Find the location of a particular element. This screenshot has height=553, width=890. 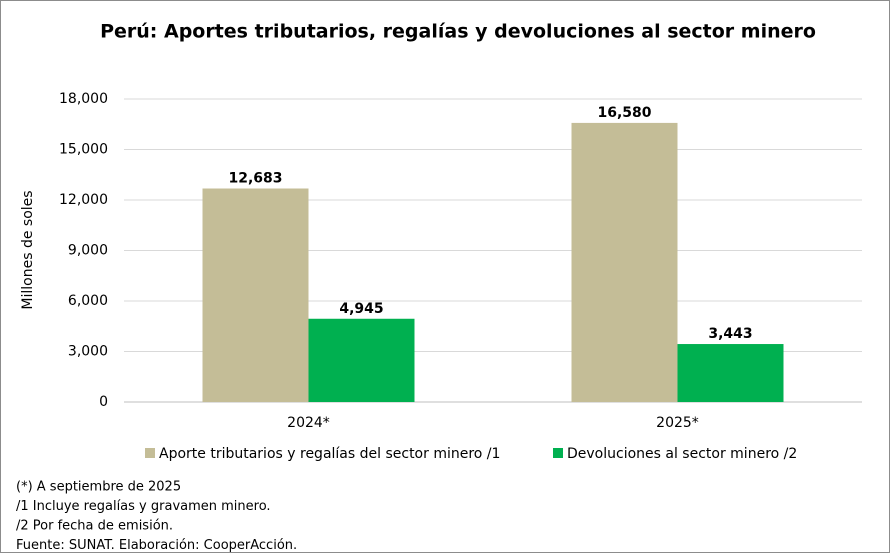

footnote: /1 Incluye regalías y gravamen minero. is located at coordinates (143, 506).